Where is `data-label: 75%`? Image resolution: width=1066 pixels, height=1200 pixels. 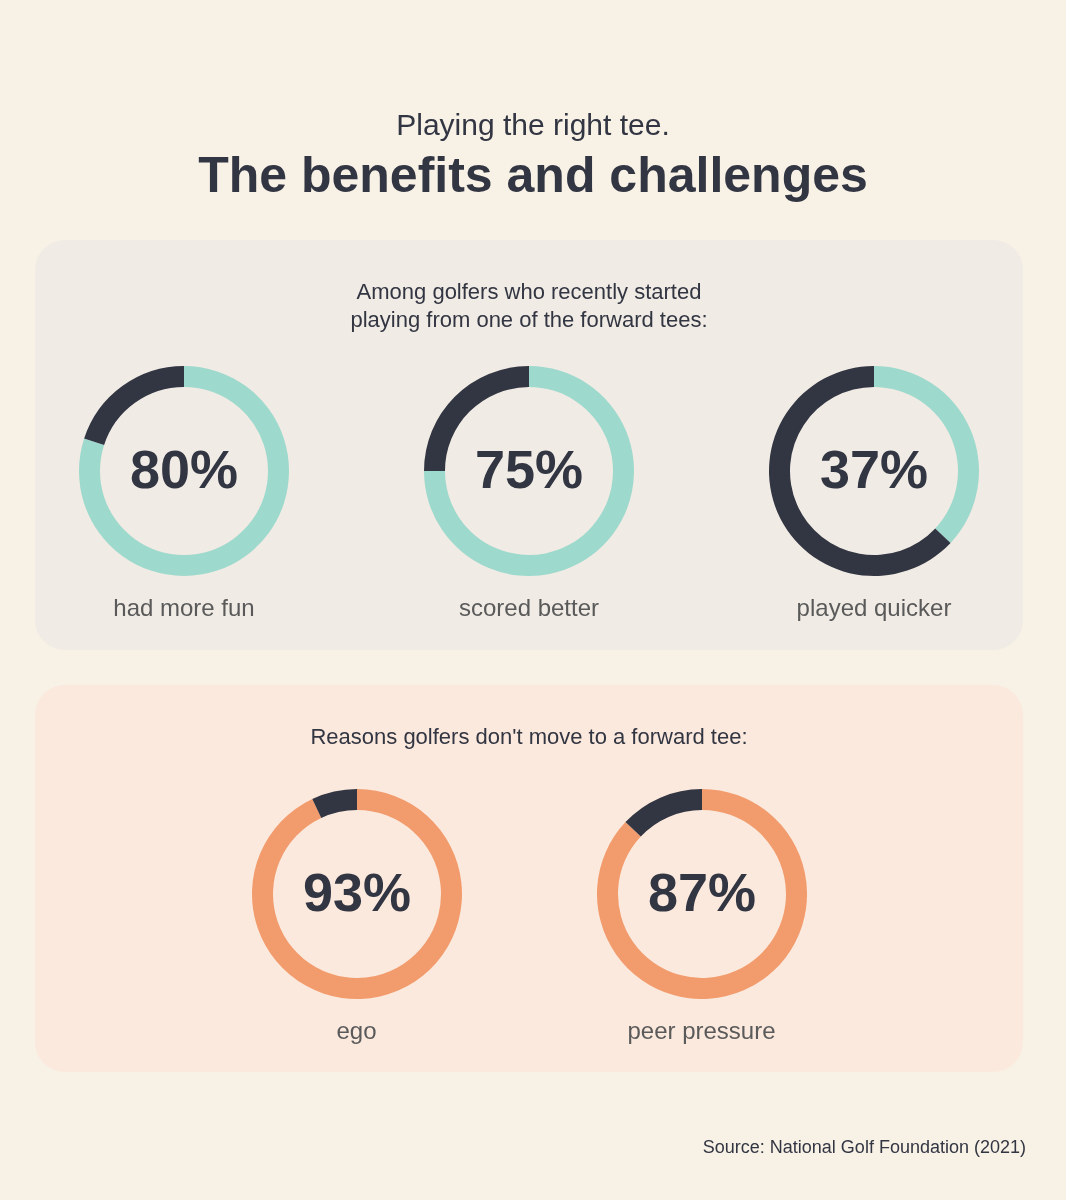
data-label: 75% is located at coordinates (529, 468).